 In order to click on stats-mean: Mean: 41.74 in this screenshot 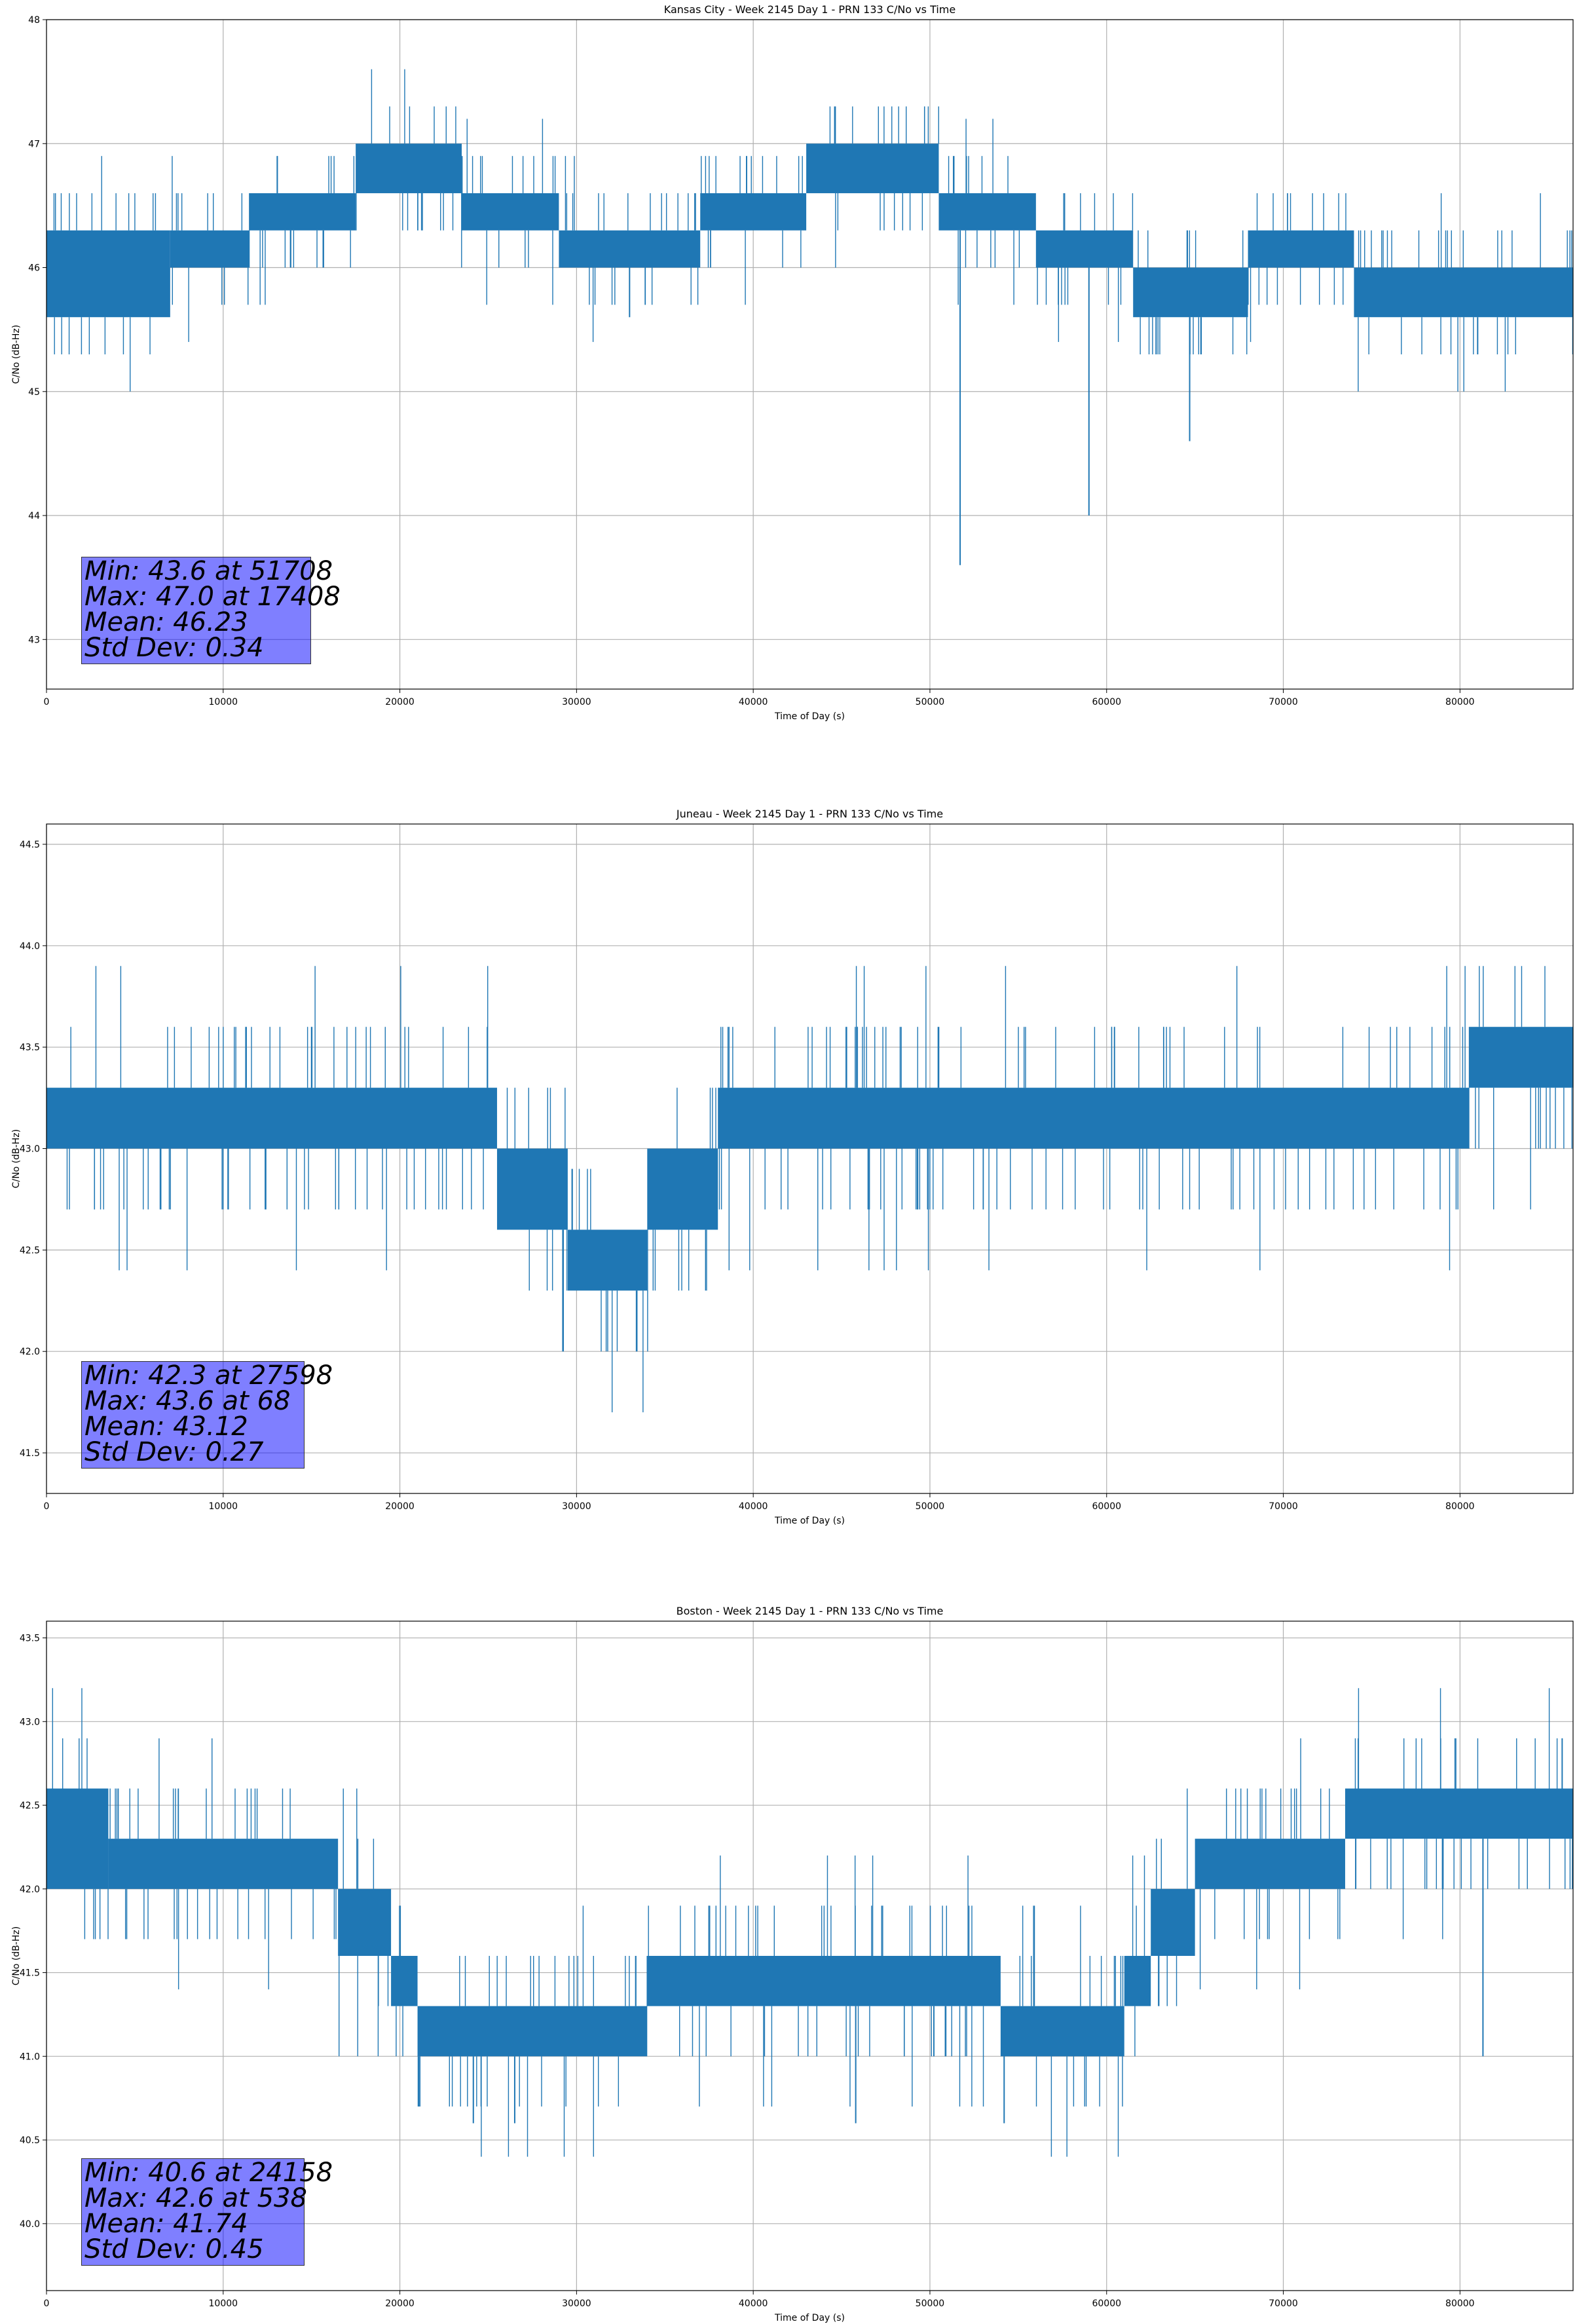, I will do `click(166, 2224)`.